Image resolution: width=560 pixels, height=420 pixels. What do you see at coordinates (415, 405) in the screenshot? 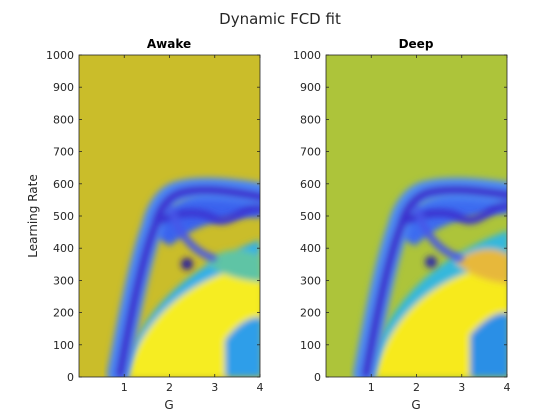
I see `x-axis-label-deep: G` at bounding box center [415, 405].